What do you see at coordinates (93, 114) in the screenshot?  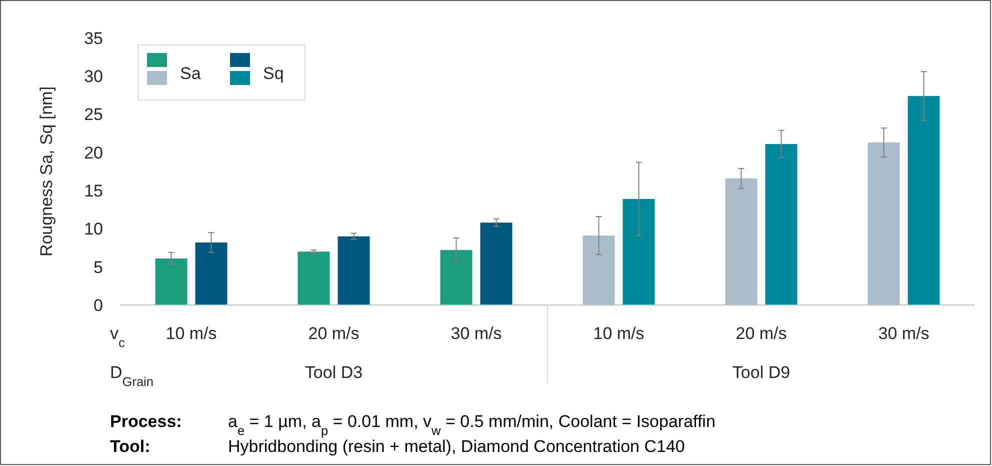 I see `y-tick-label: 25` at bounding box center [93, 114].